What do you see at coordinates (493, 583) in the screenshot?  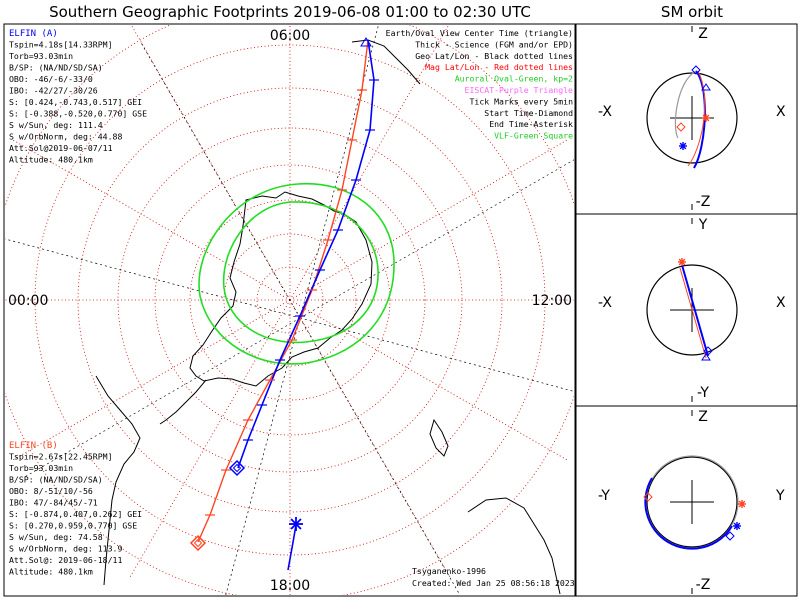 I see `credit-created: Created: Wed Jan 25 08:56:18 2023` at bounding box center [493, 583].